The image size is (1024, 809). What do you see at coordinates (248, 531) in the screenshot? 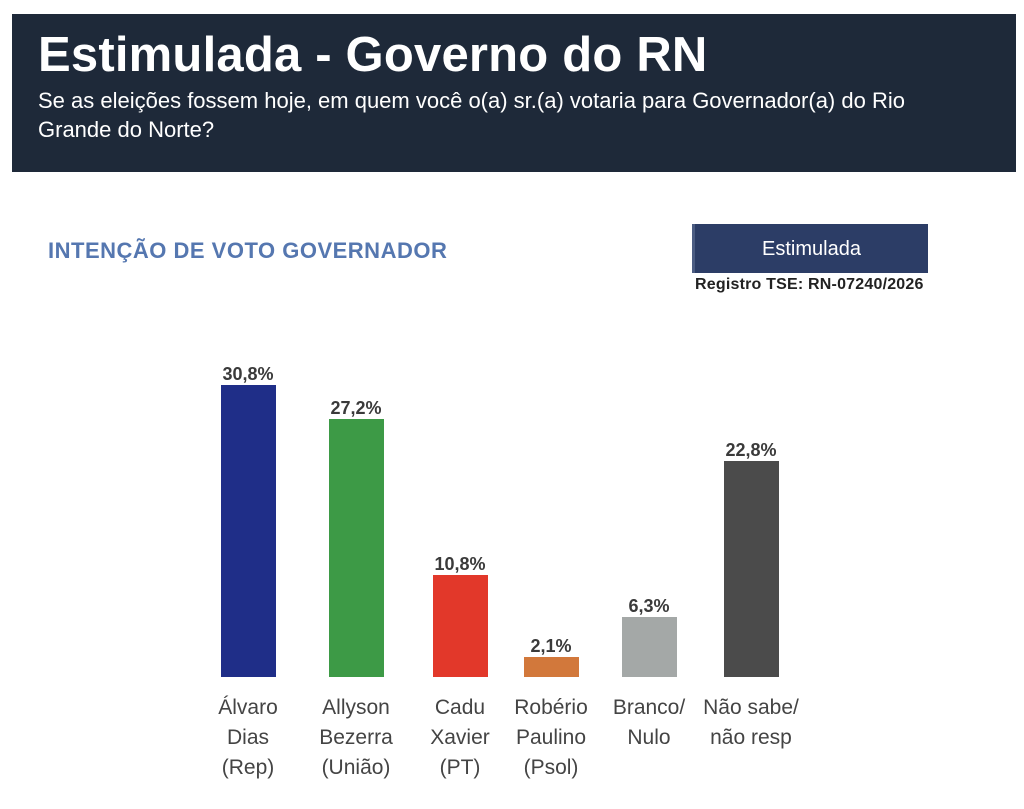
I see `bar-alvaro-dias-rep` at bounding box center [248, 531].